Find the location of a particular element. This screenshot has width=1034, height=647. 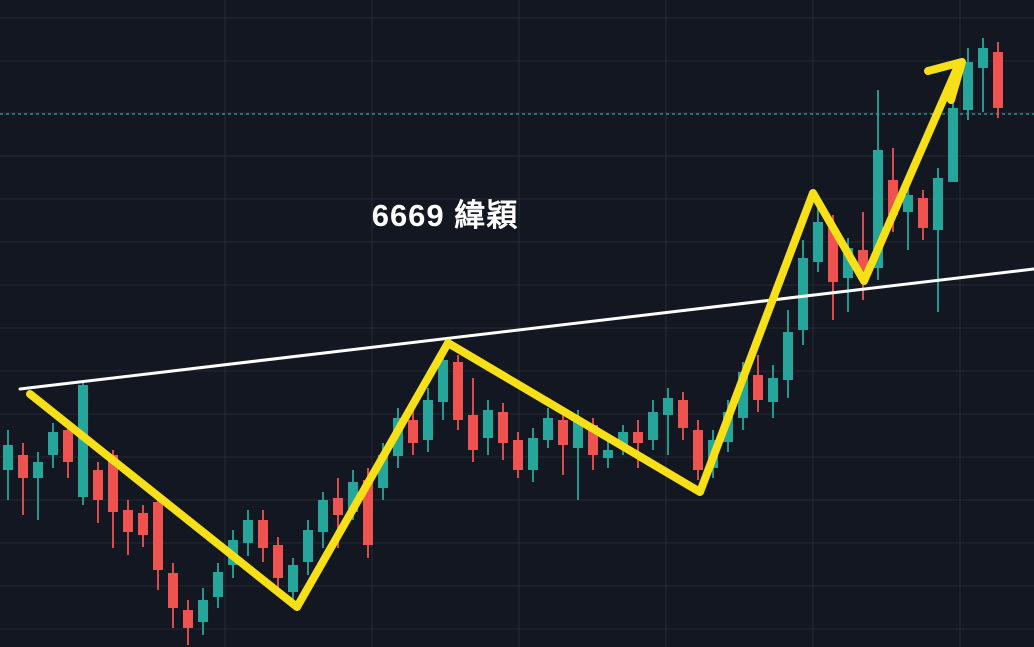

arrow-head-icon is located at coordinates (945, 81).